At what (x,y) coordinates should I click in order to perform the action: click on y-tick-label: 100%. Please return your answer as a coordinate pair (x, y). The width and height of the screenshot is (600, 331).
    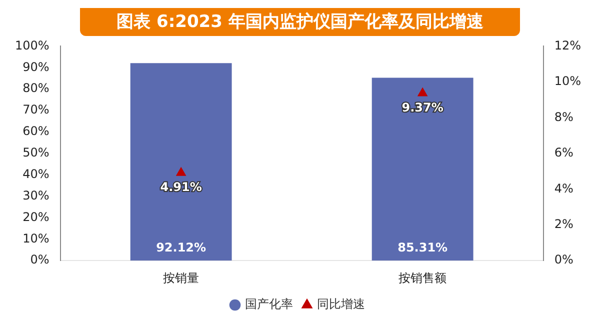
    Looking at the image, I should click on (32, 45).